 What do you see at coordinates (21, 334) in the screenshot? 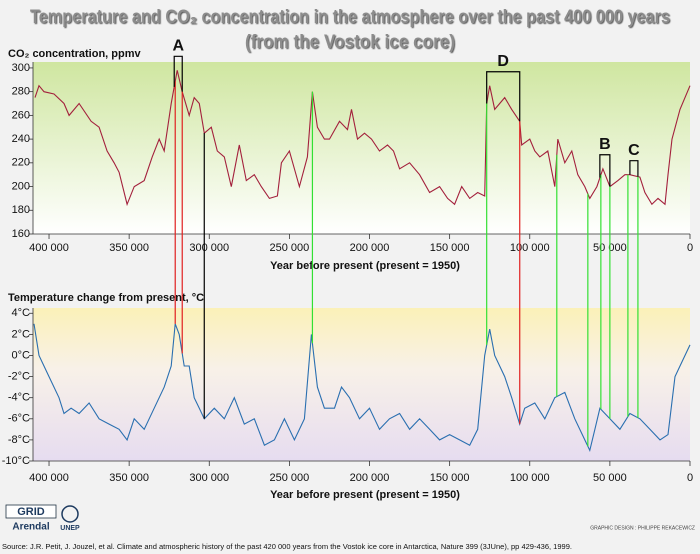
I see `y-tick-label: 2°C` at bounding box center [21, 334].